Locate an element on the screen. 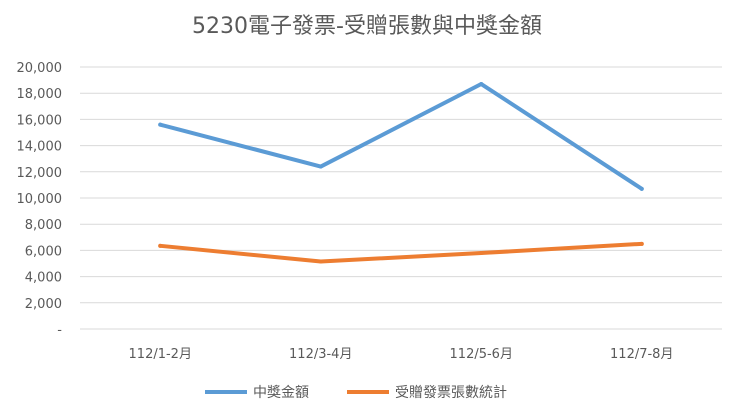  legend-label: 中獎金額 is located at coordinates (281, 393).